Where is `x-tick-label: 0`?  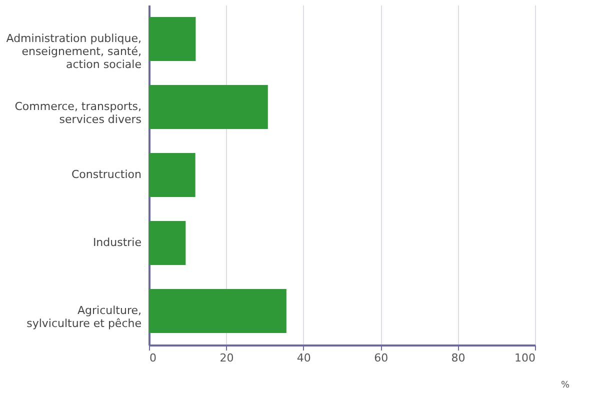 x-tick-label: 0 is located at coordinates (153, 358).